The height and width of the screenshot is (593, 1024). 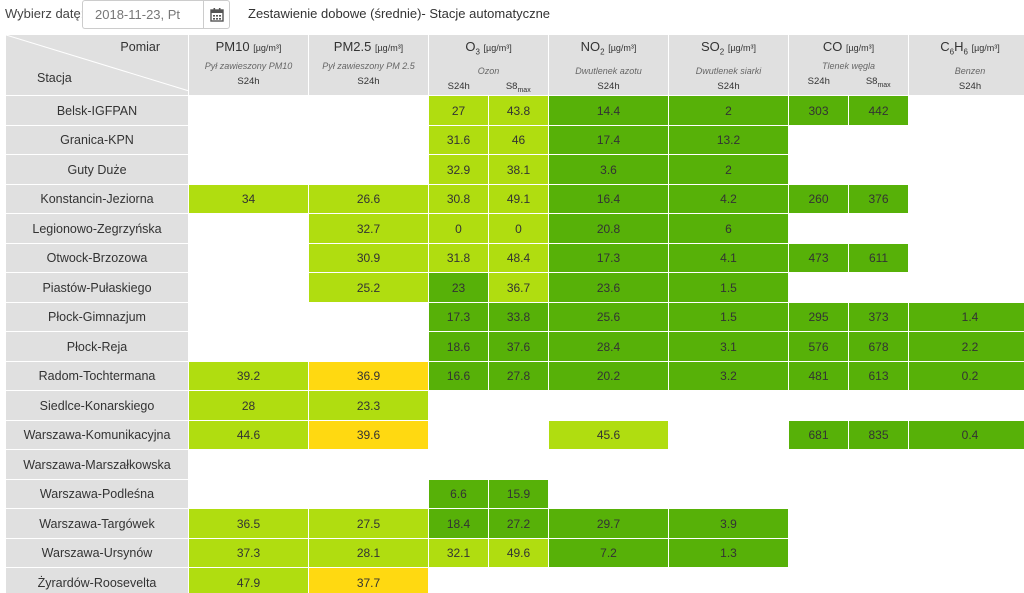 I want to click on pollutant-name: PM2.5 [µg/m³], so click(x=369, y=45).